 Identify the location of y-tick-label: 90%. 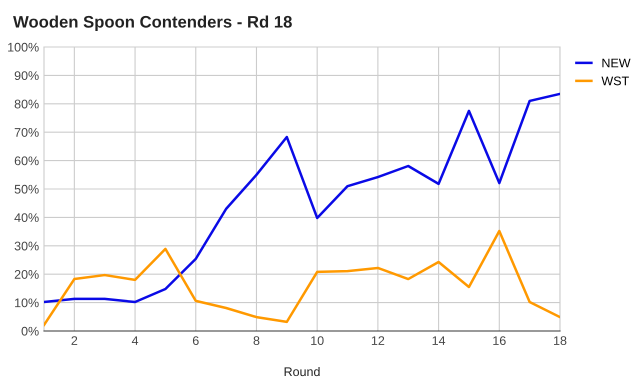
(26, 75).